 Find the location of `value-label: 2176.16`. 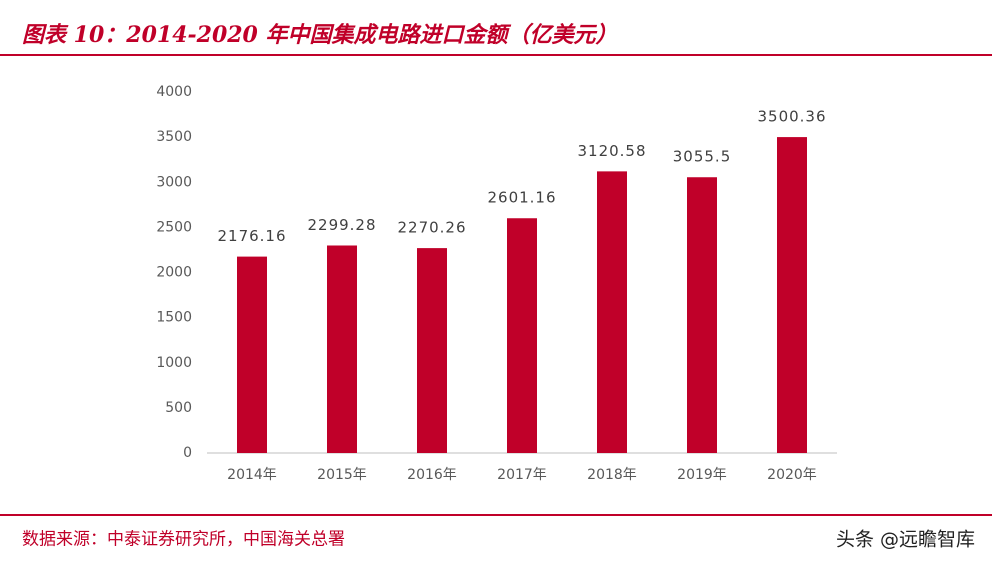

value-label: 2176.16 is located at coordinates (251, 236).